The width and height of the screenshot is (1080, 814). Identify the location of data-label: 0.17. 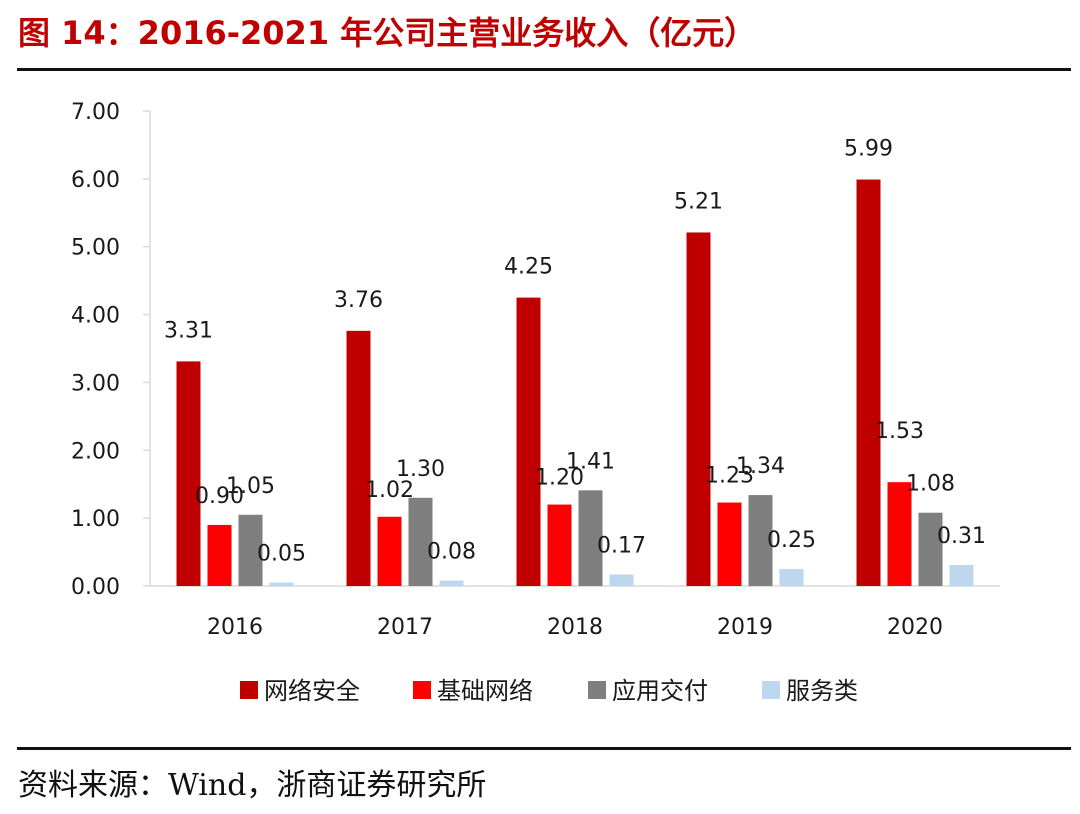
(621, 545).